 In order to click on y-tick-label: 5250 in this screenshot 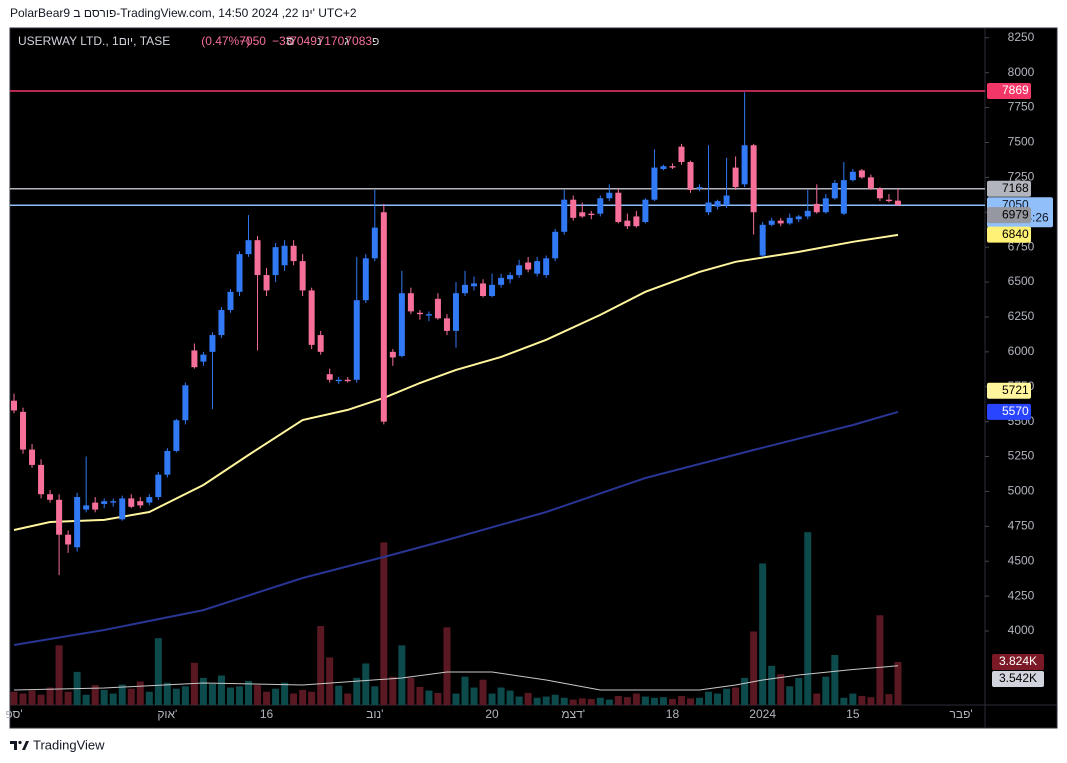, I will do `click(1021, 456)`.